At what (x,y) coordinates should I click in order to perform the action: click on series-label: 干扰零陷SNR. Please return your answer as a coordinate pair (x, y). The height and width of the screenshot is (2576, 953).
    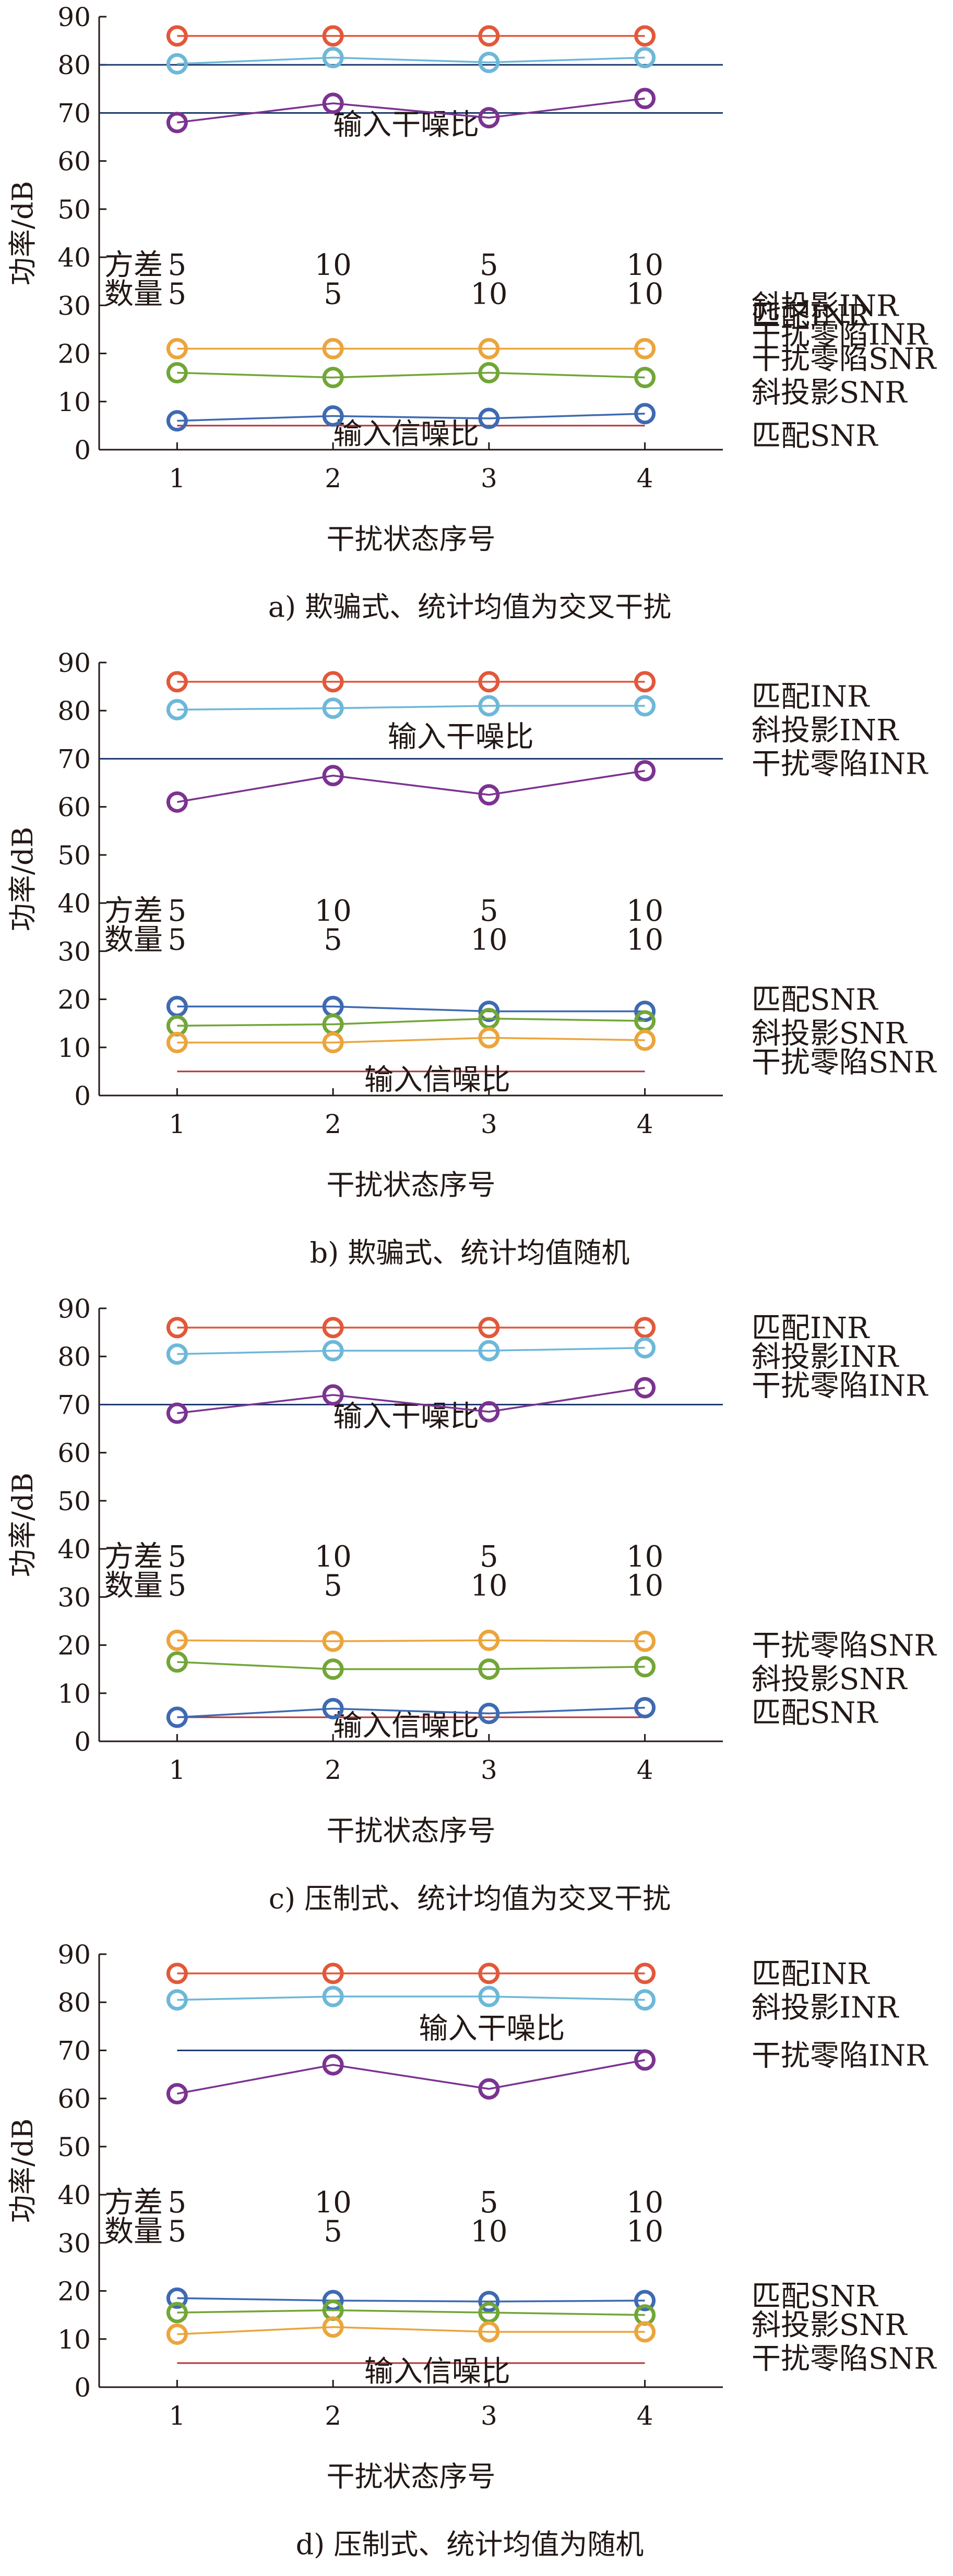
    Looking at the image, I should click on (845, 359).